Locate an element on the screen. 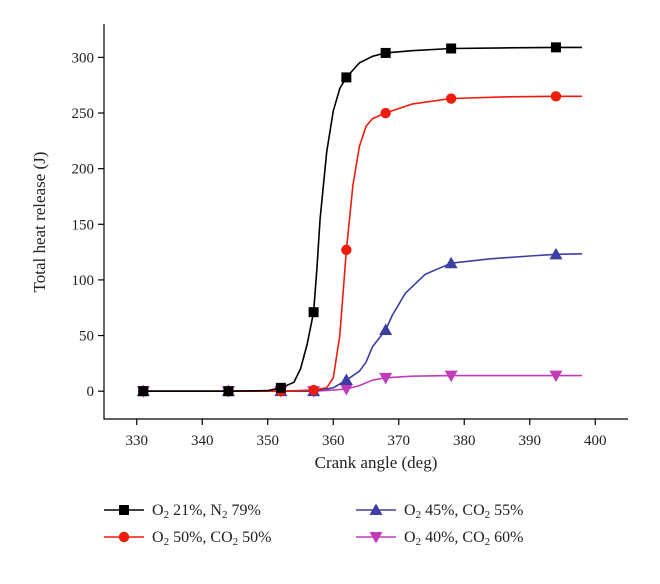 This screenshot has height=584, width=660. series-line is located at coordinates (363, 383).